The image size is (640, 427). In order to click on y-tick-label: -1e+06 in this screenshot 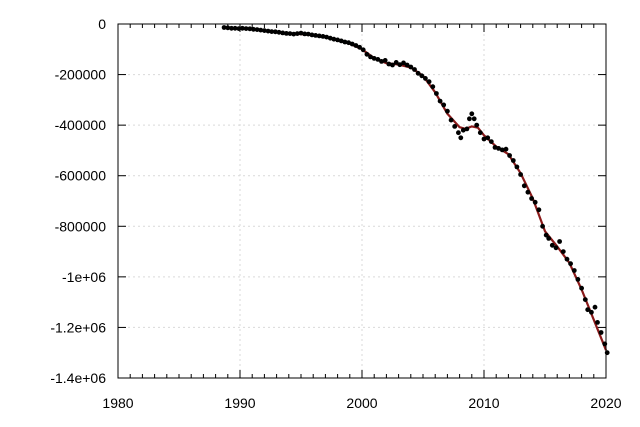, I will do `click(84, 277)`.